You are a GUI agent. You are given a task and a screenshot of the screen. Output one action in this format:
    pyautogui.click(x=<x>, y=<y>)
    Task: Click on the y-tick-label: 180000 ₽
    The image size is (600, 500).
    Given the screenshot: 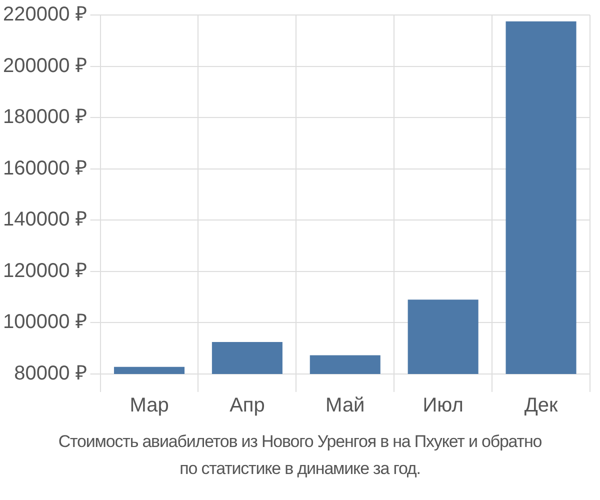 What is the action you would take?
    pyautogui.click(x=45, y=117)
    